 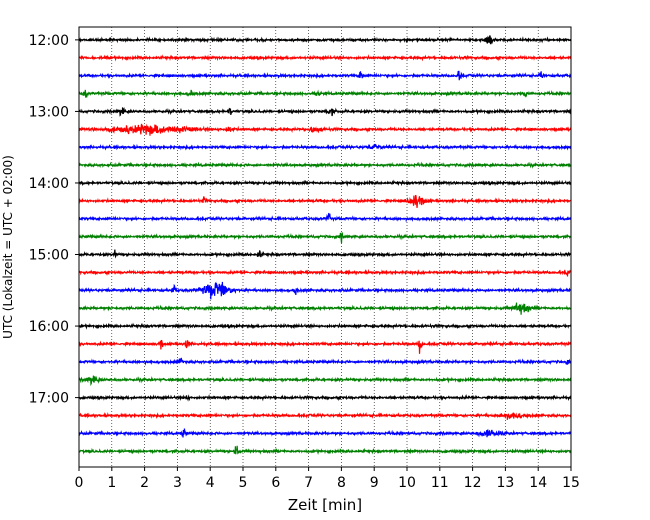 I want to click on x-tick-label: 0, so click(x=79, y=483).